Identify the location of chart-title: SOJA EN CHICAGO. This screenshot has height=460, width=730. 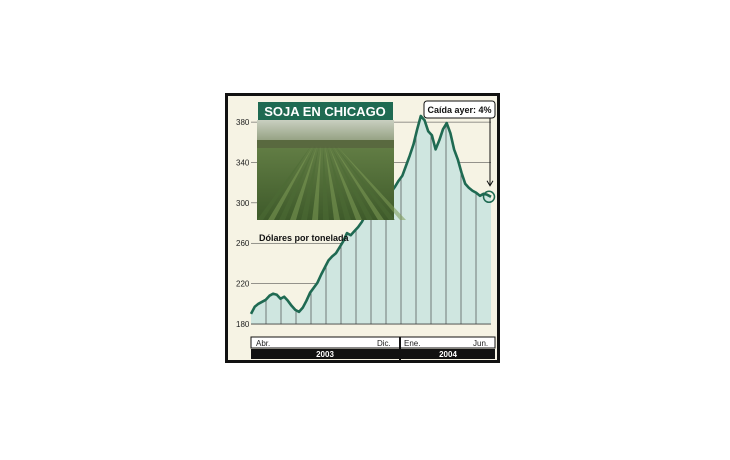
(325, 111).